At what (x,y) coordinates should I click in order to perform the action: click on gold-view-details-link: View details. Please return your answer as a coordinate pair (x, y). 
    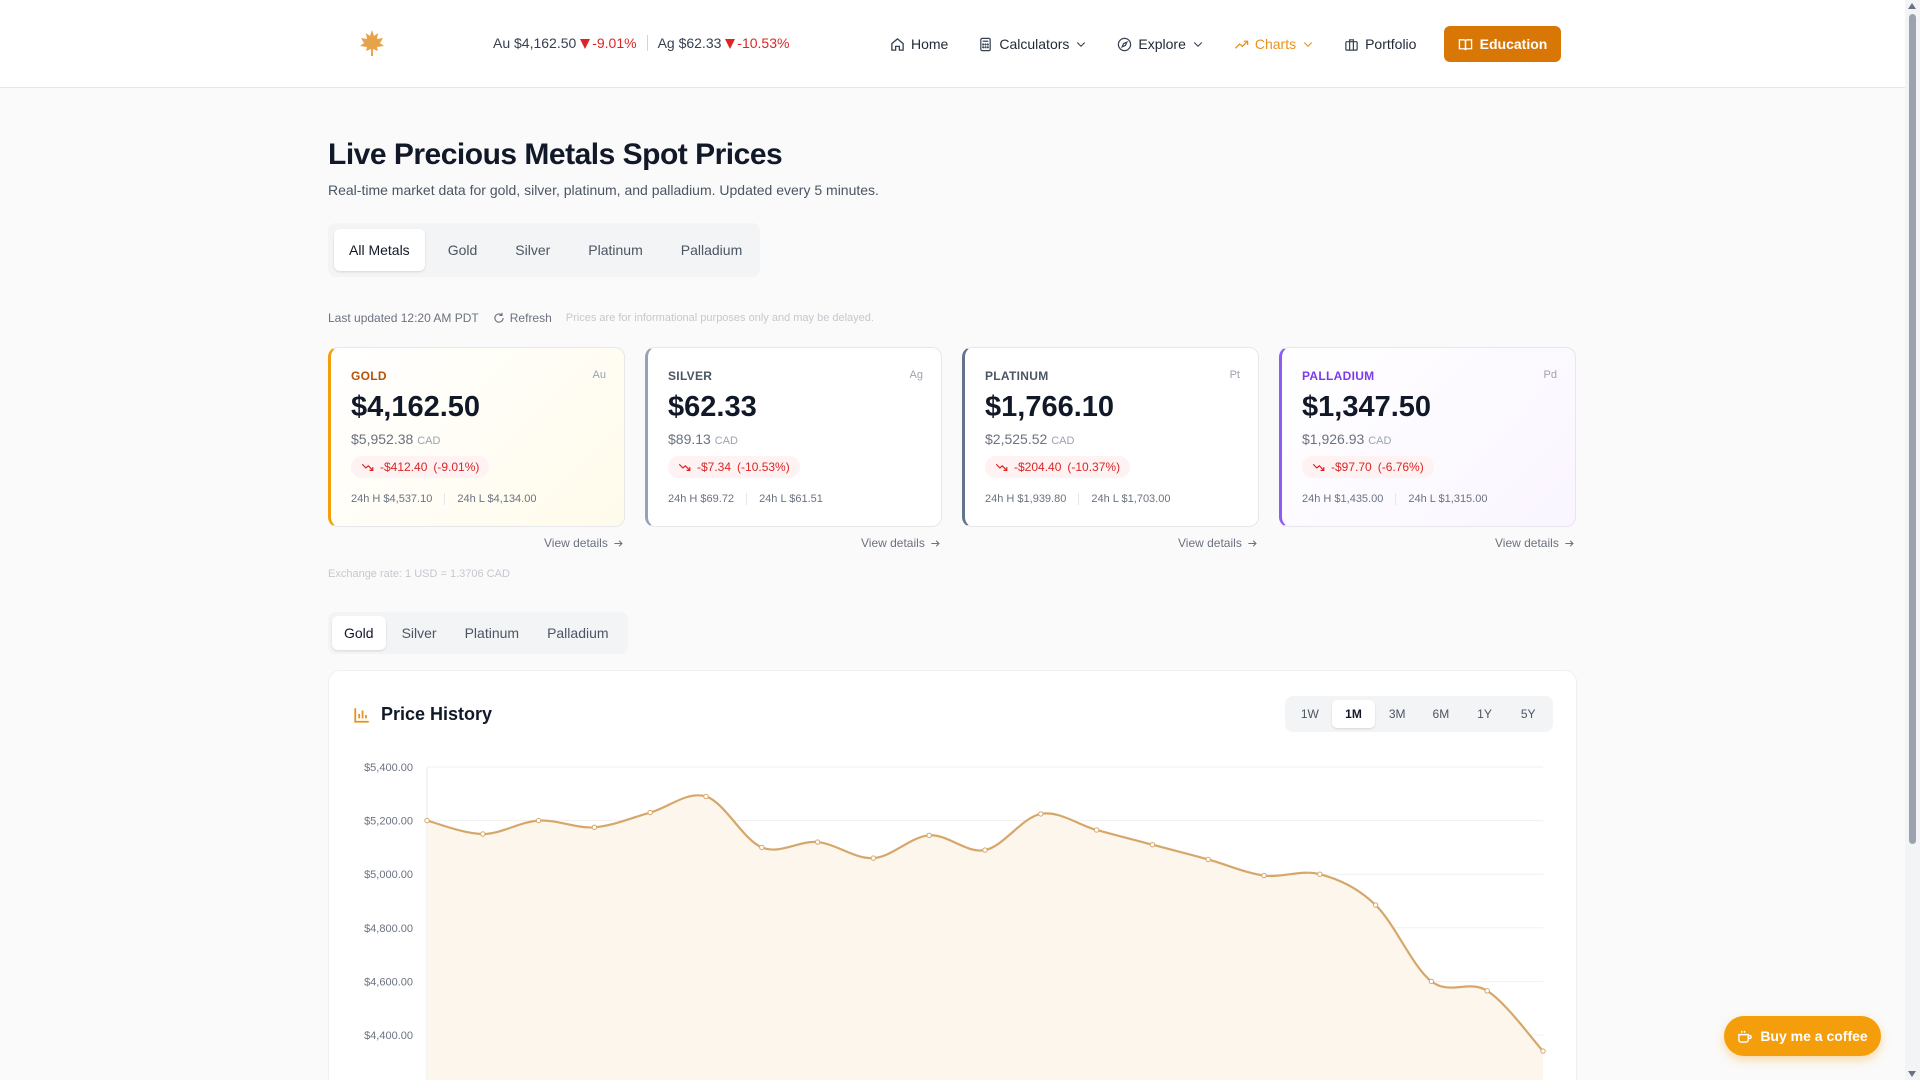
    Looking at the image, I should click on (584, 543).